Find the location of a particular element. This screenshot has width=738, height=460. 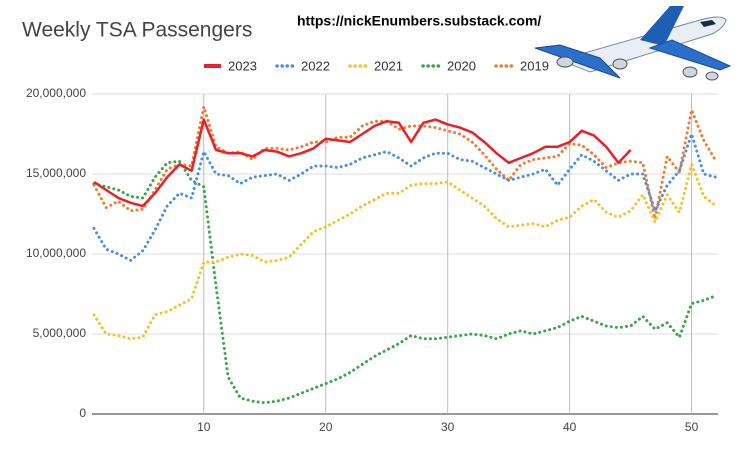

legend-label: 2023 is located at coordinates (242, 65).